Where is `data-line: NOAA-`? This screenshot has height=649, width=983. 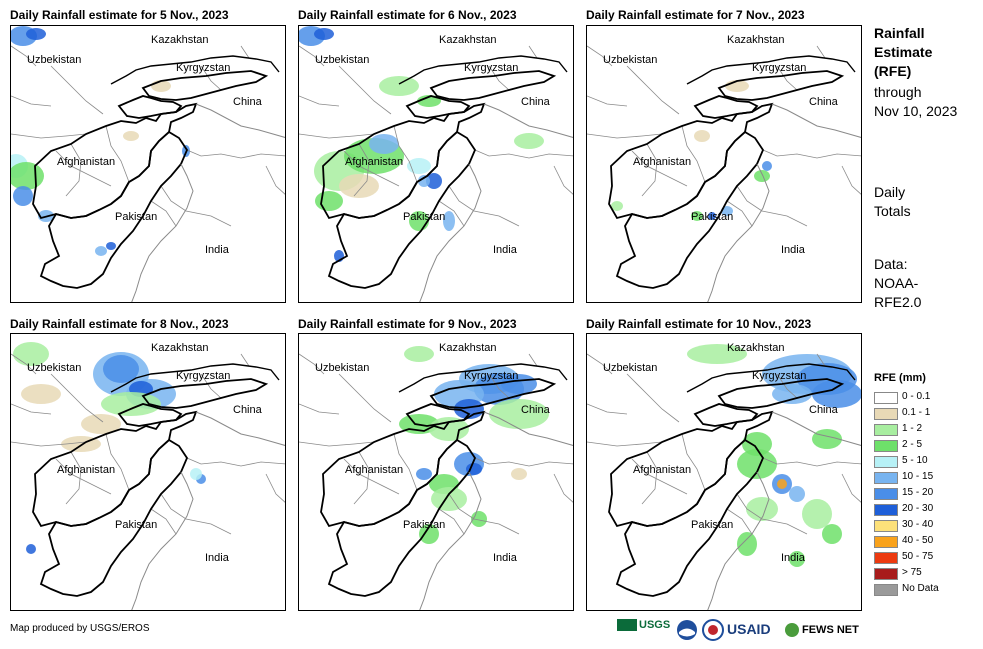 data-line: NOAA- is located at coordinates (896, 283).